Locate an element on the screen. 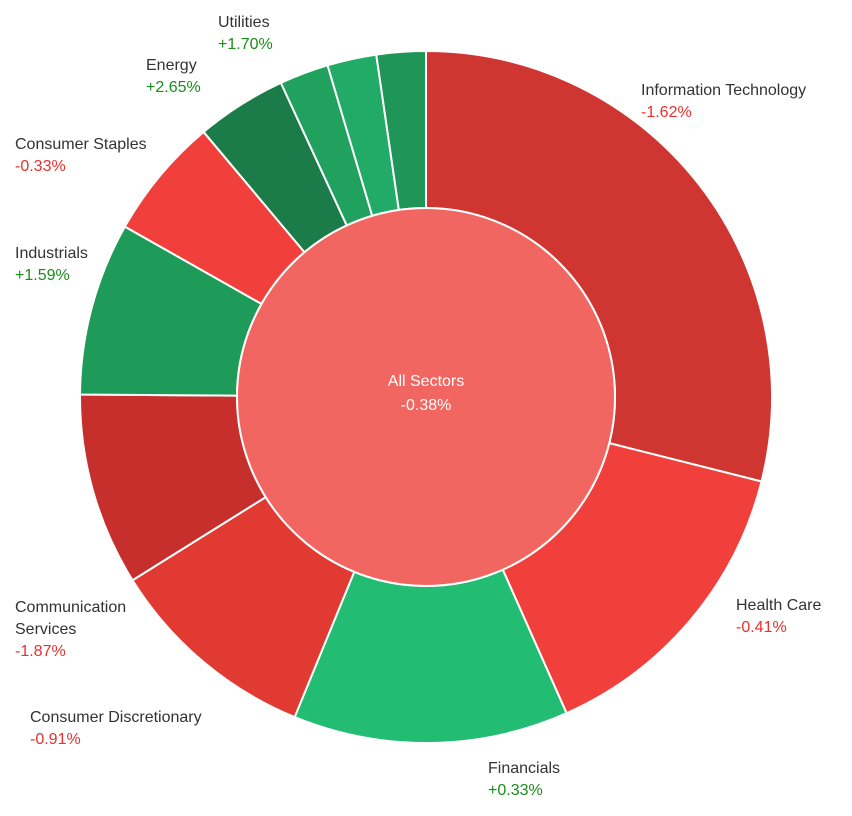  label-consumer-discretionary: Consumer Discretionary -0.91% is located at coordinates (116, 729).